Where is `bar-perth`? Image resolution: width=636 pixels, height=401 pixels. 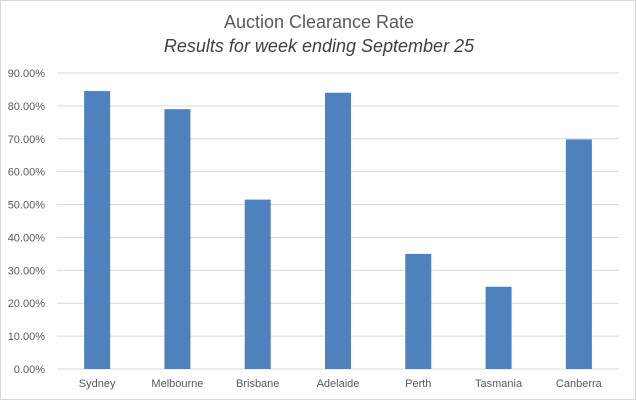
bar-perth is located at coordinates (418, 311).